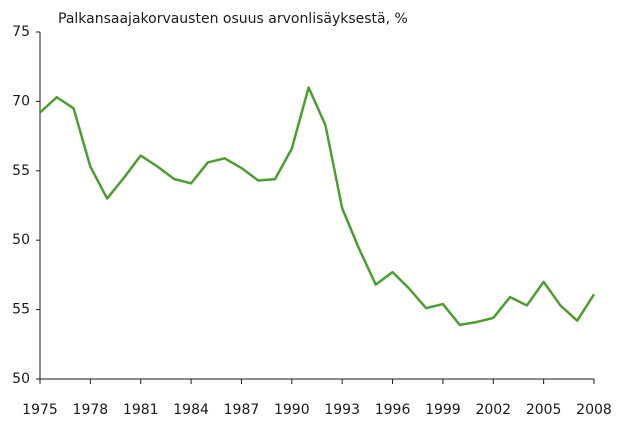 Image resolution: width=617 pixels, height=421 pixels. Describe the element at coordinates (21, 101) in the screenshot. I see `y-tick-label: 70` at that location.